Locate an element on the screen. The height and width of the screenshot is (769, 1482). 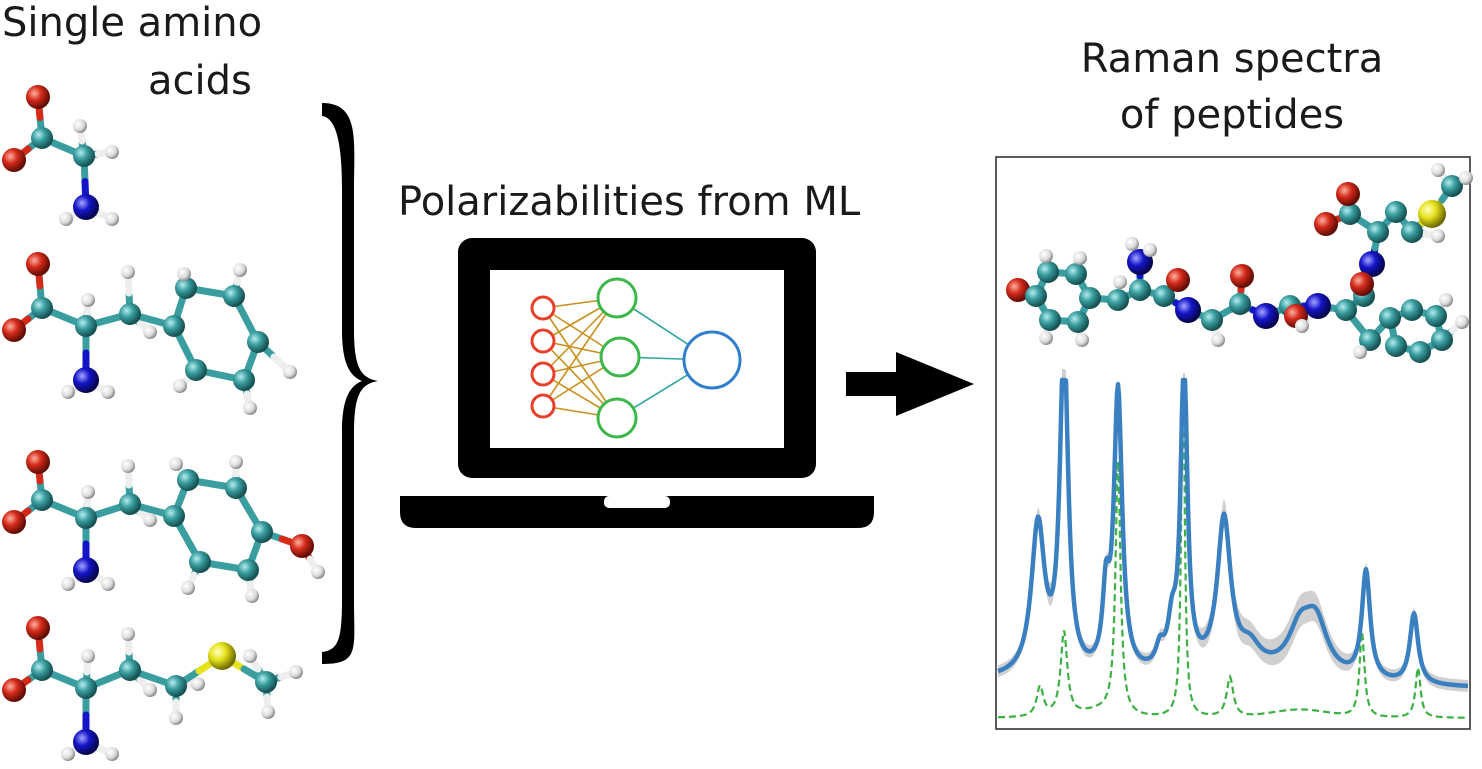
left-title-line1: Single amino is located at coordinates (132, 23).